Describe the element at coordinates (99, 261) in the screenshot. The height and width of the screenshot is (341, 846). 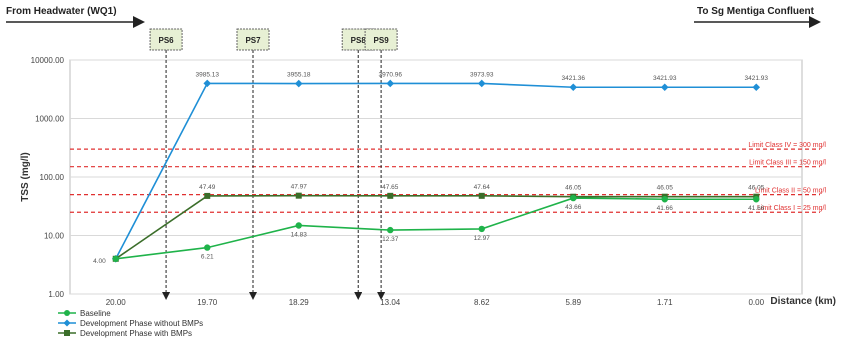
I see `data-label: 4.00` at that location.